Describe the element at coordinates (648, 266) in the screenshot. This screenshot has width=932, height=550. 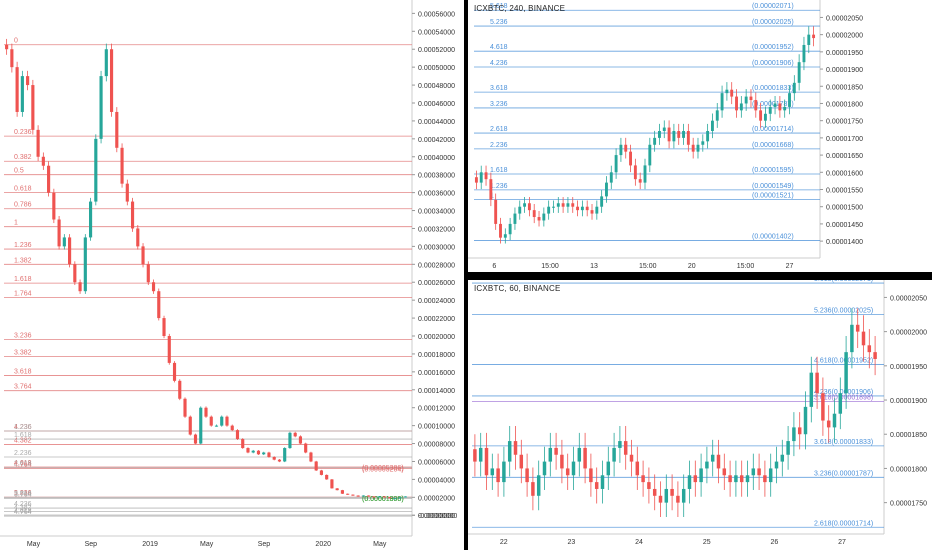
I see `x-tick-label: 15:00` at that location.